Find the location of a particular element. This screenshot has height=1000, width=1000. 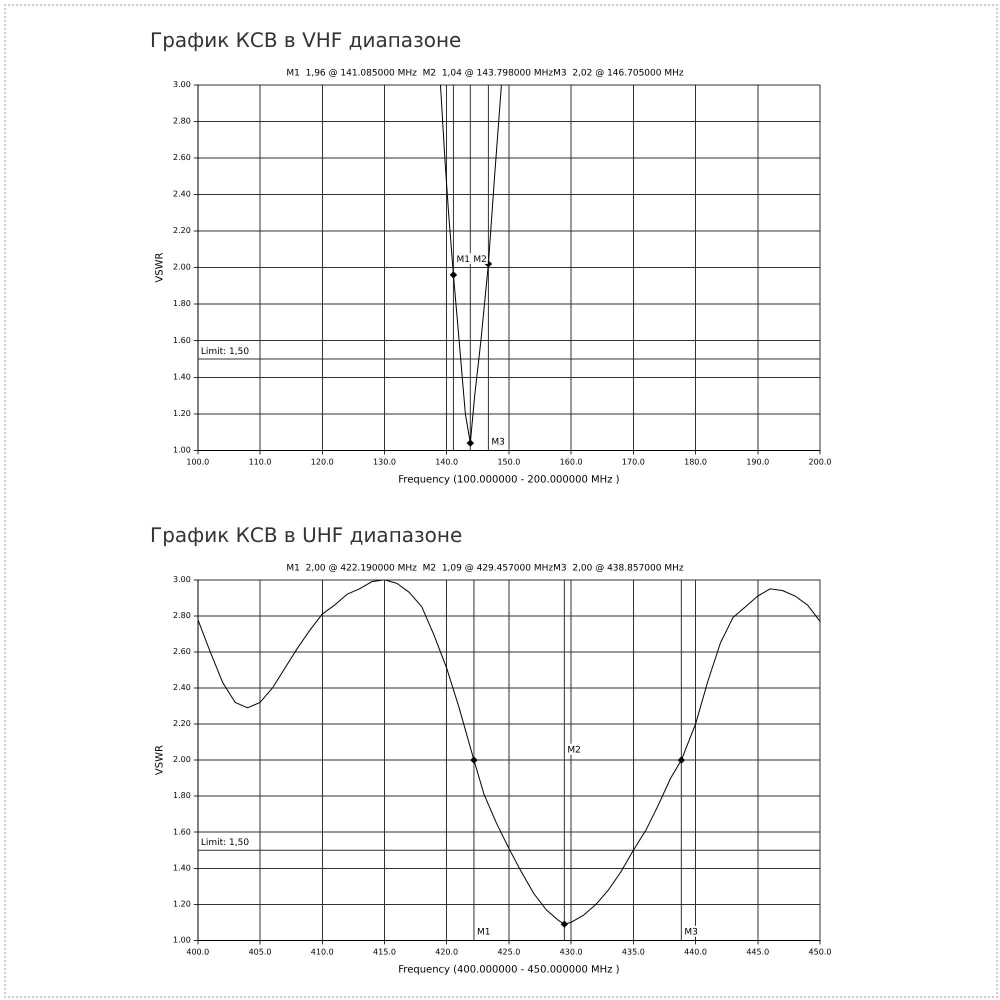

x-tick-label: 405.0 is located at coordinates (260, 951).